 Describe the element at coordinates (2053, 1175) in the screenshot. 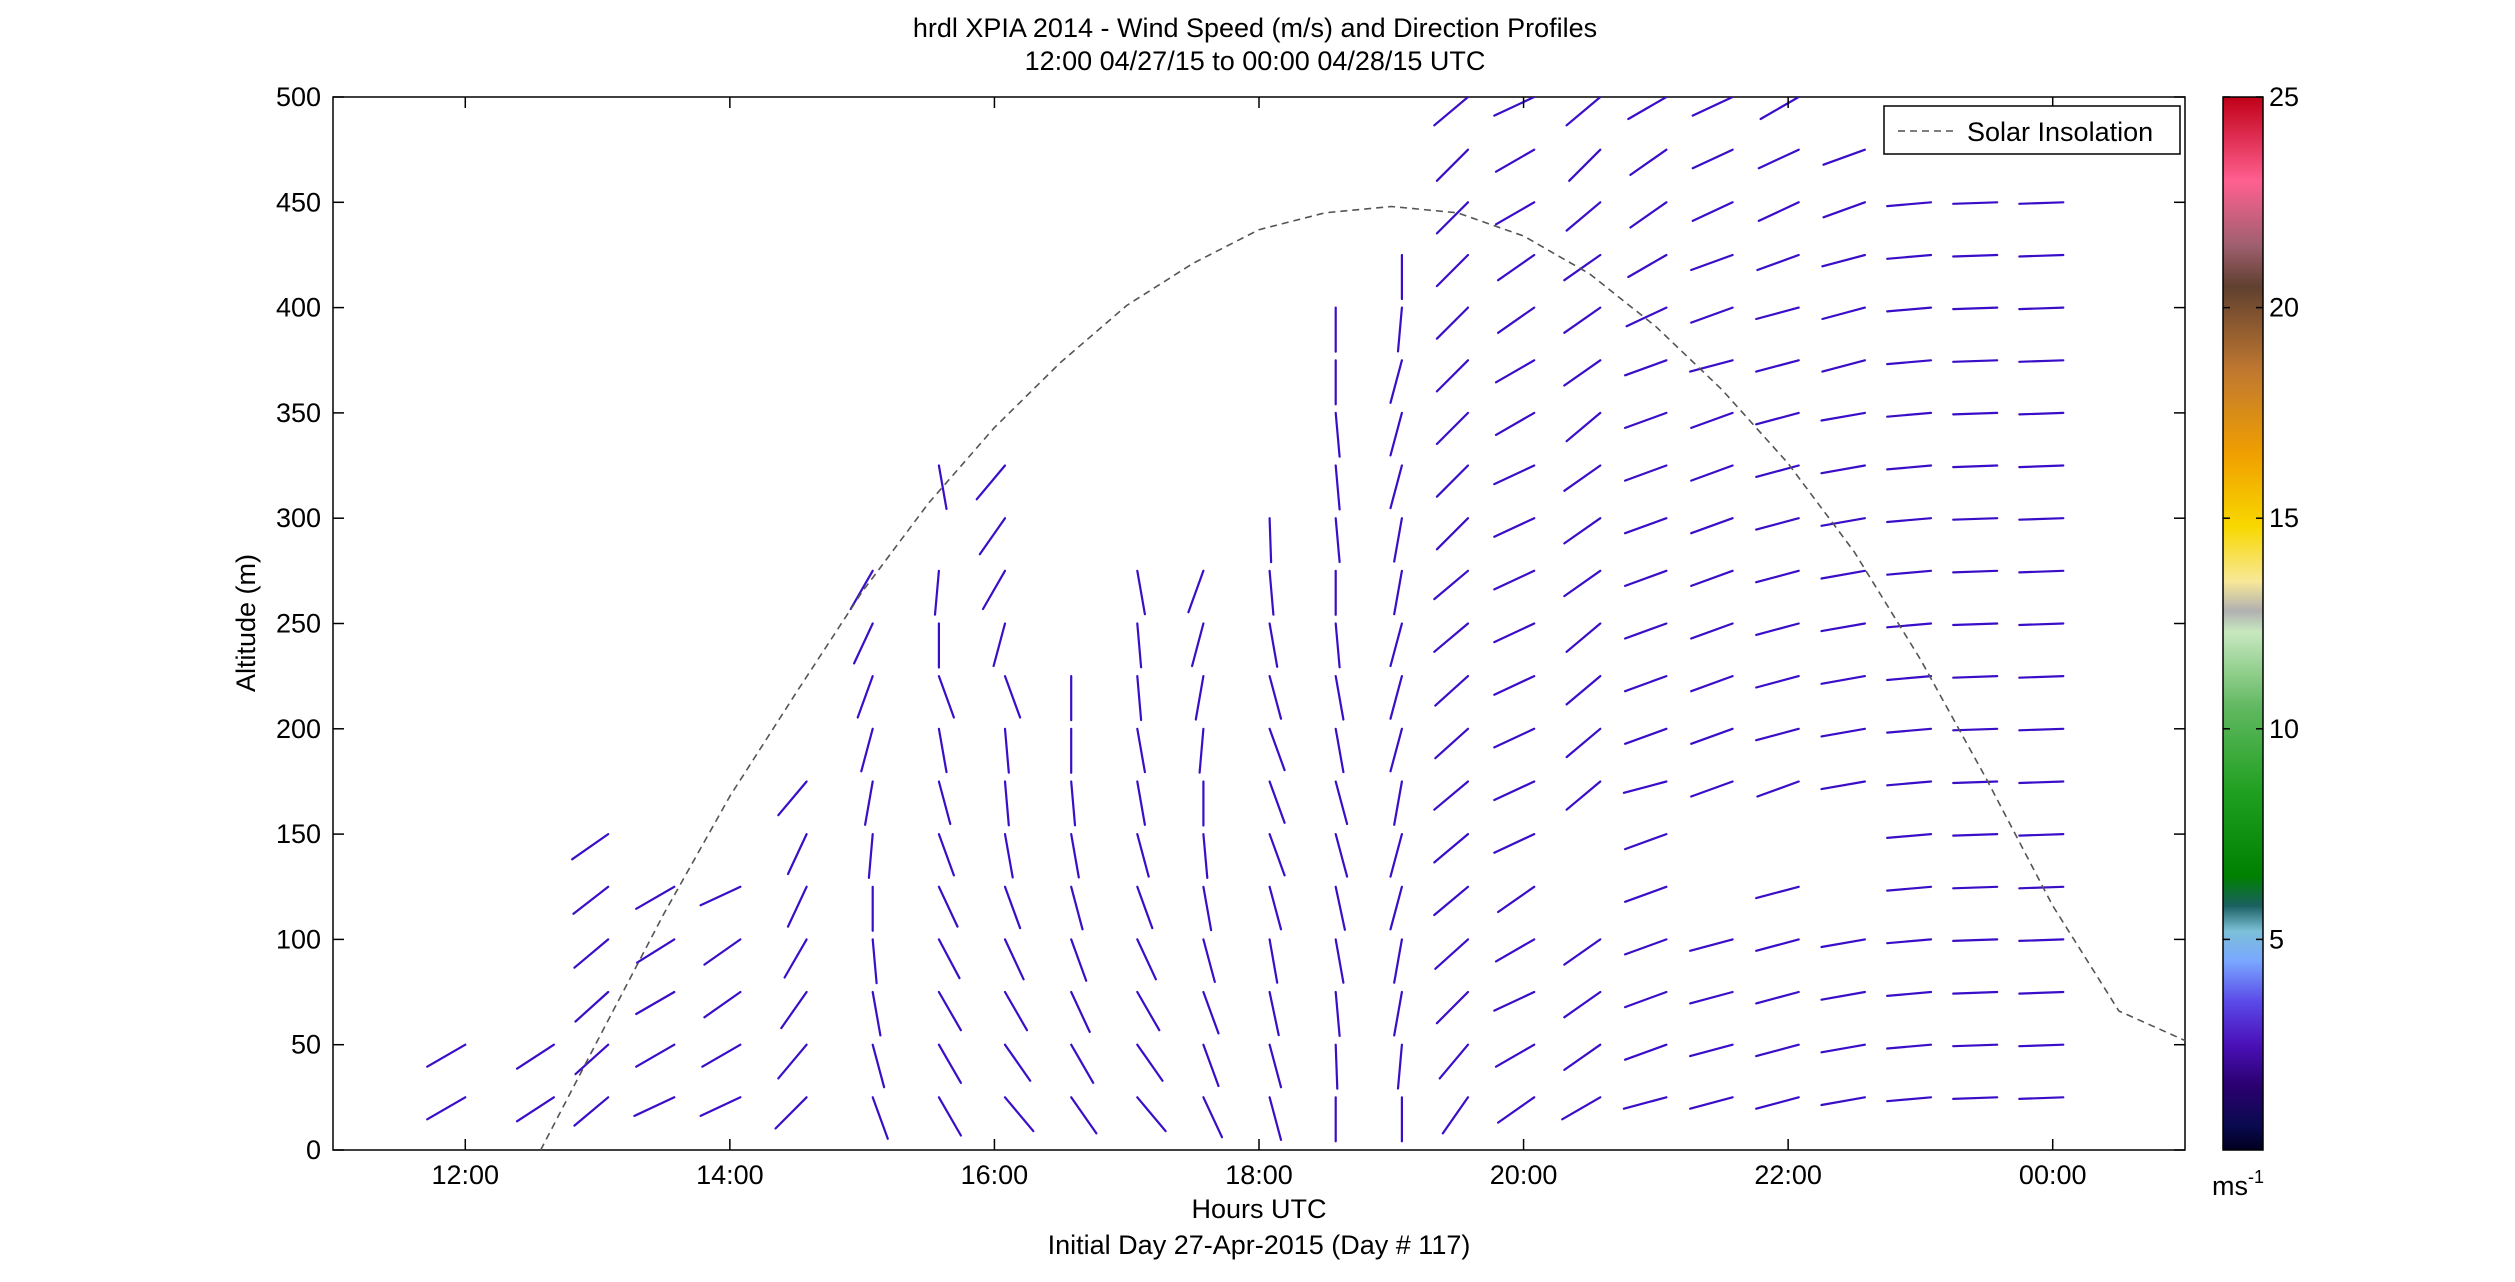

I see `x-tick-label: 00:00` at that location.